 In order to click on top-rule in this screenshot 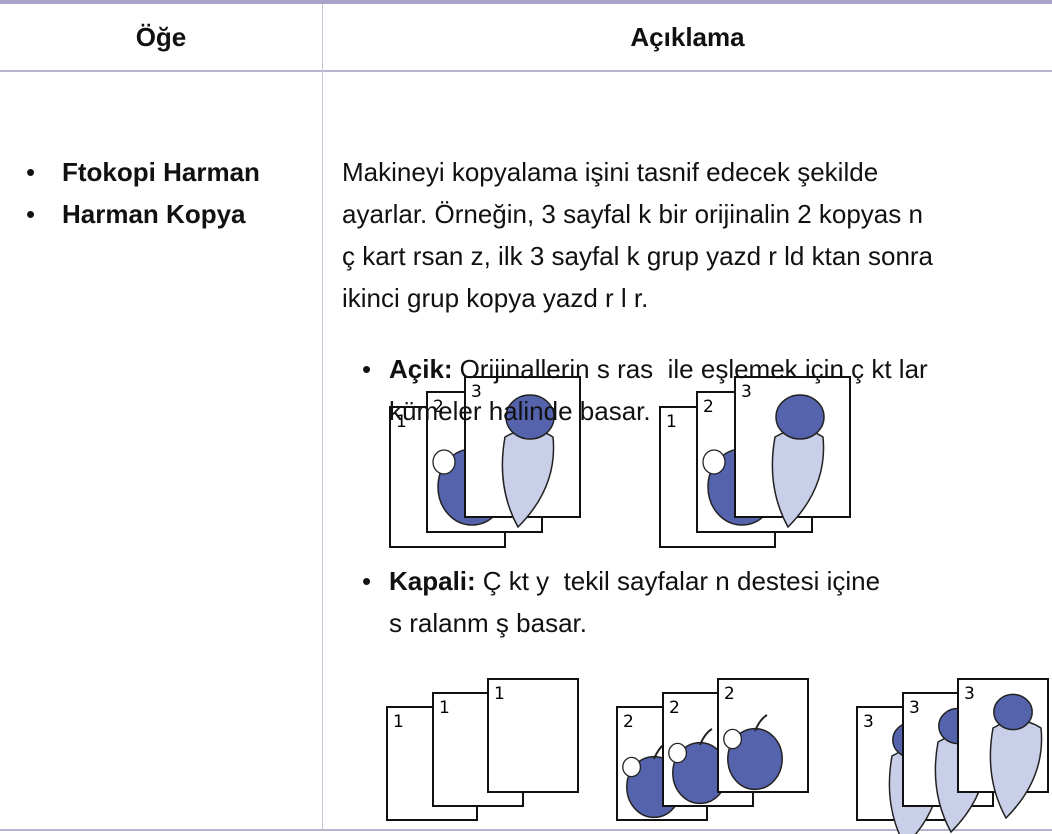, I will do `click(526, 2)`.